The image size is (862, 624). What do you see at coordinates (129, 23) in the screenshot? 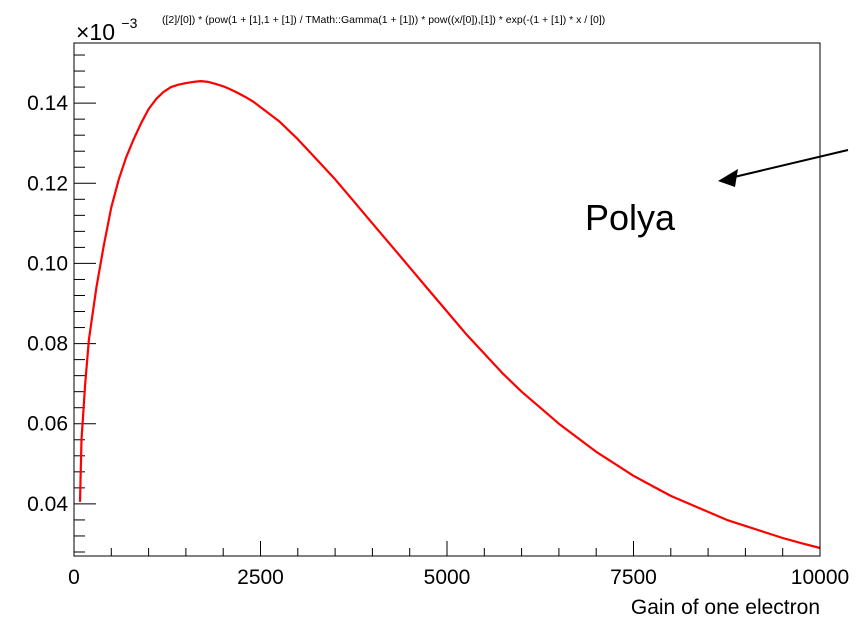
I see `y-multiplier-exponent: −3` at bounding box center [129, 23].